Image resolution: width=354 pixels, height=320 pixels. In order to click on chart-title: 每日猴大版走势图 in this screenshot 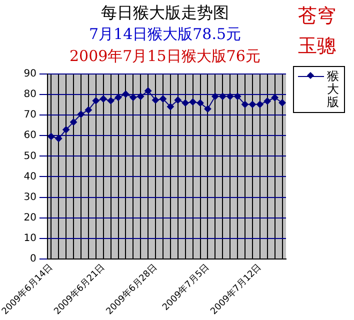, I will do `click(165, 13)`.